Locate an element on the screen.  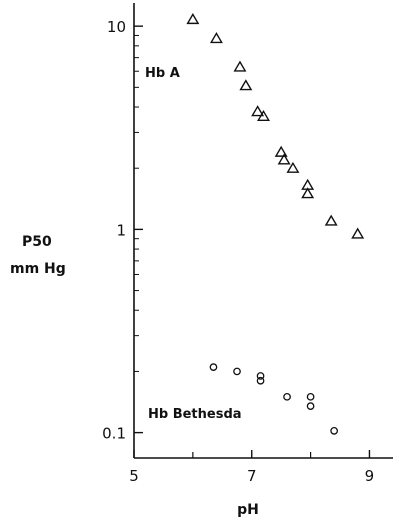
x-tick-label: 7 is located at coordinates (252, 476).